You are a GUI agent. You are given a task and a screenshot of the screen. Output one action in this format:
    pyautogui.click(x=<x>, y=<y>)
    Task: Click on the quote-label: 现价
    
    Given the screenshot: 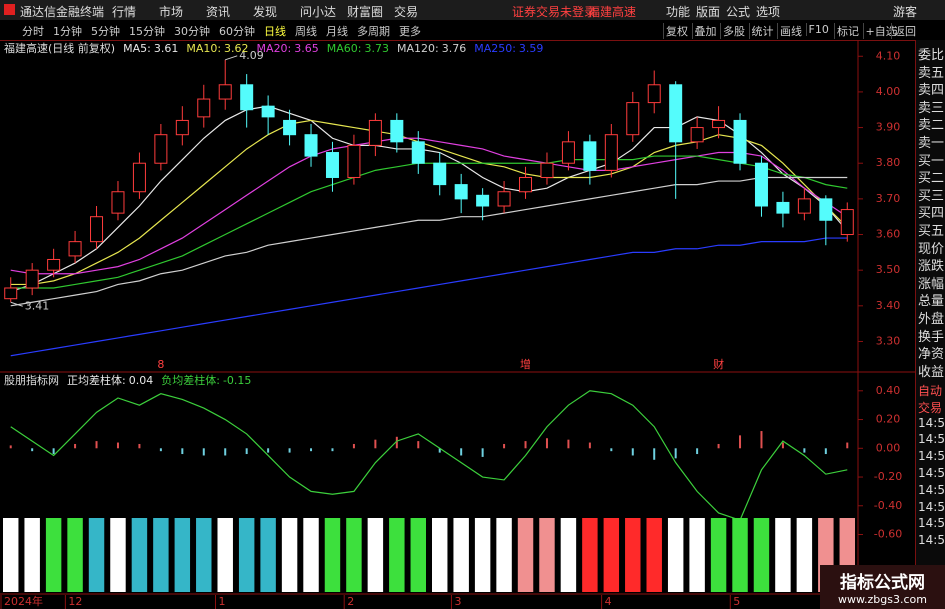 What is the action you would take?
    pyautogui.click(x=931, y=249)
    